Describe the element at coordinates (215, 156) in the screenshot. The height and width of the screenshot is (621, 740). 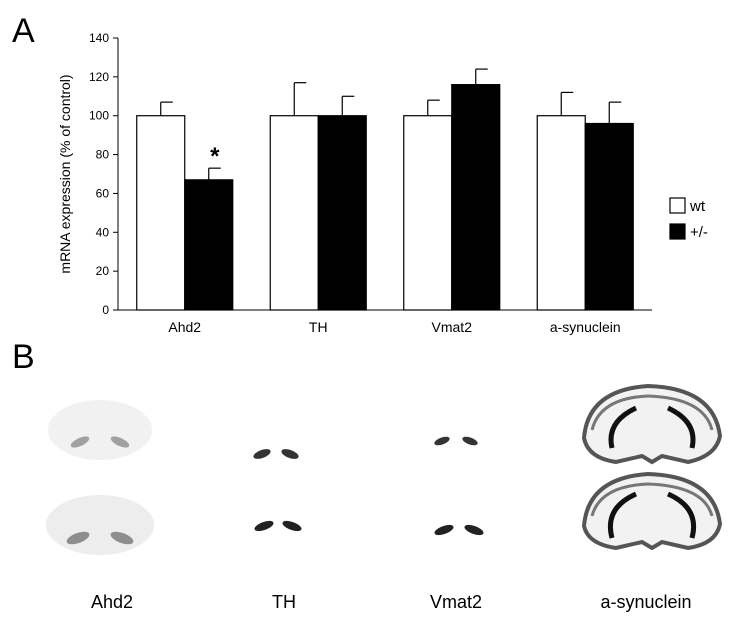
I see `significance-annotation: *` at that location.